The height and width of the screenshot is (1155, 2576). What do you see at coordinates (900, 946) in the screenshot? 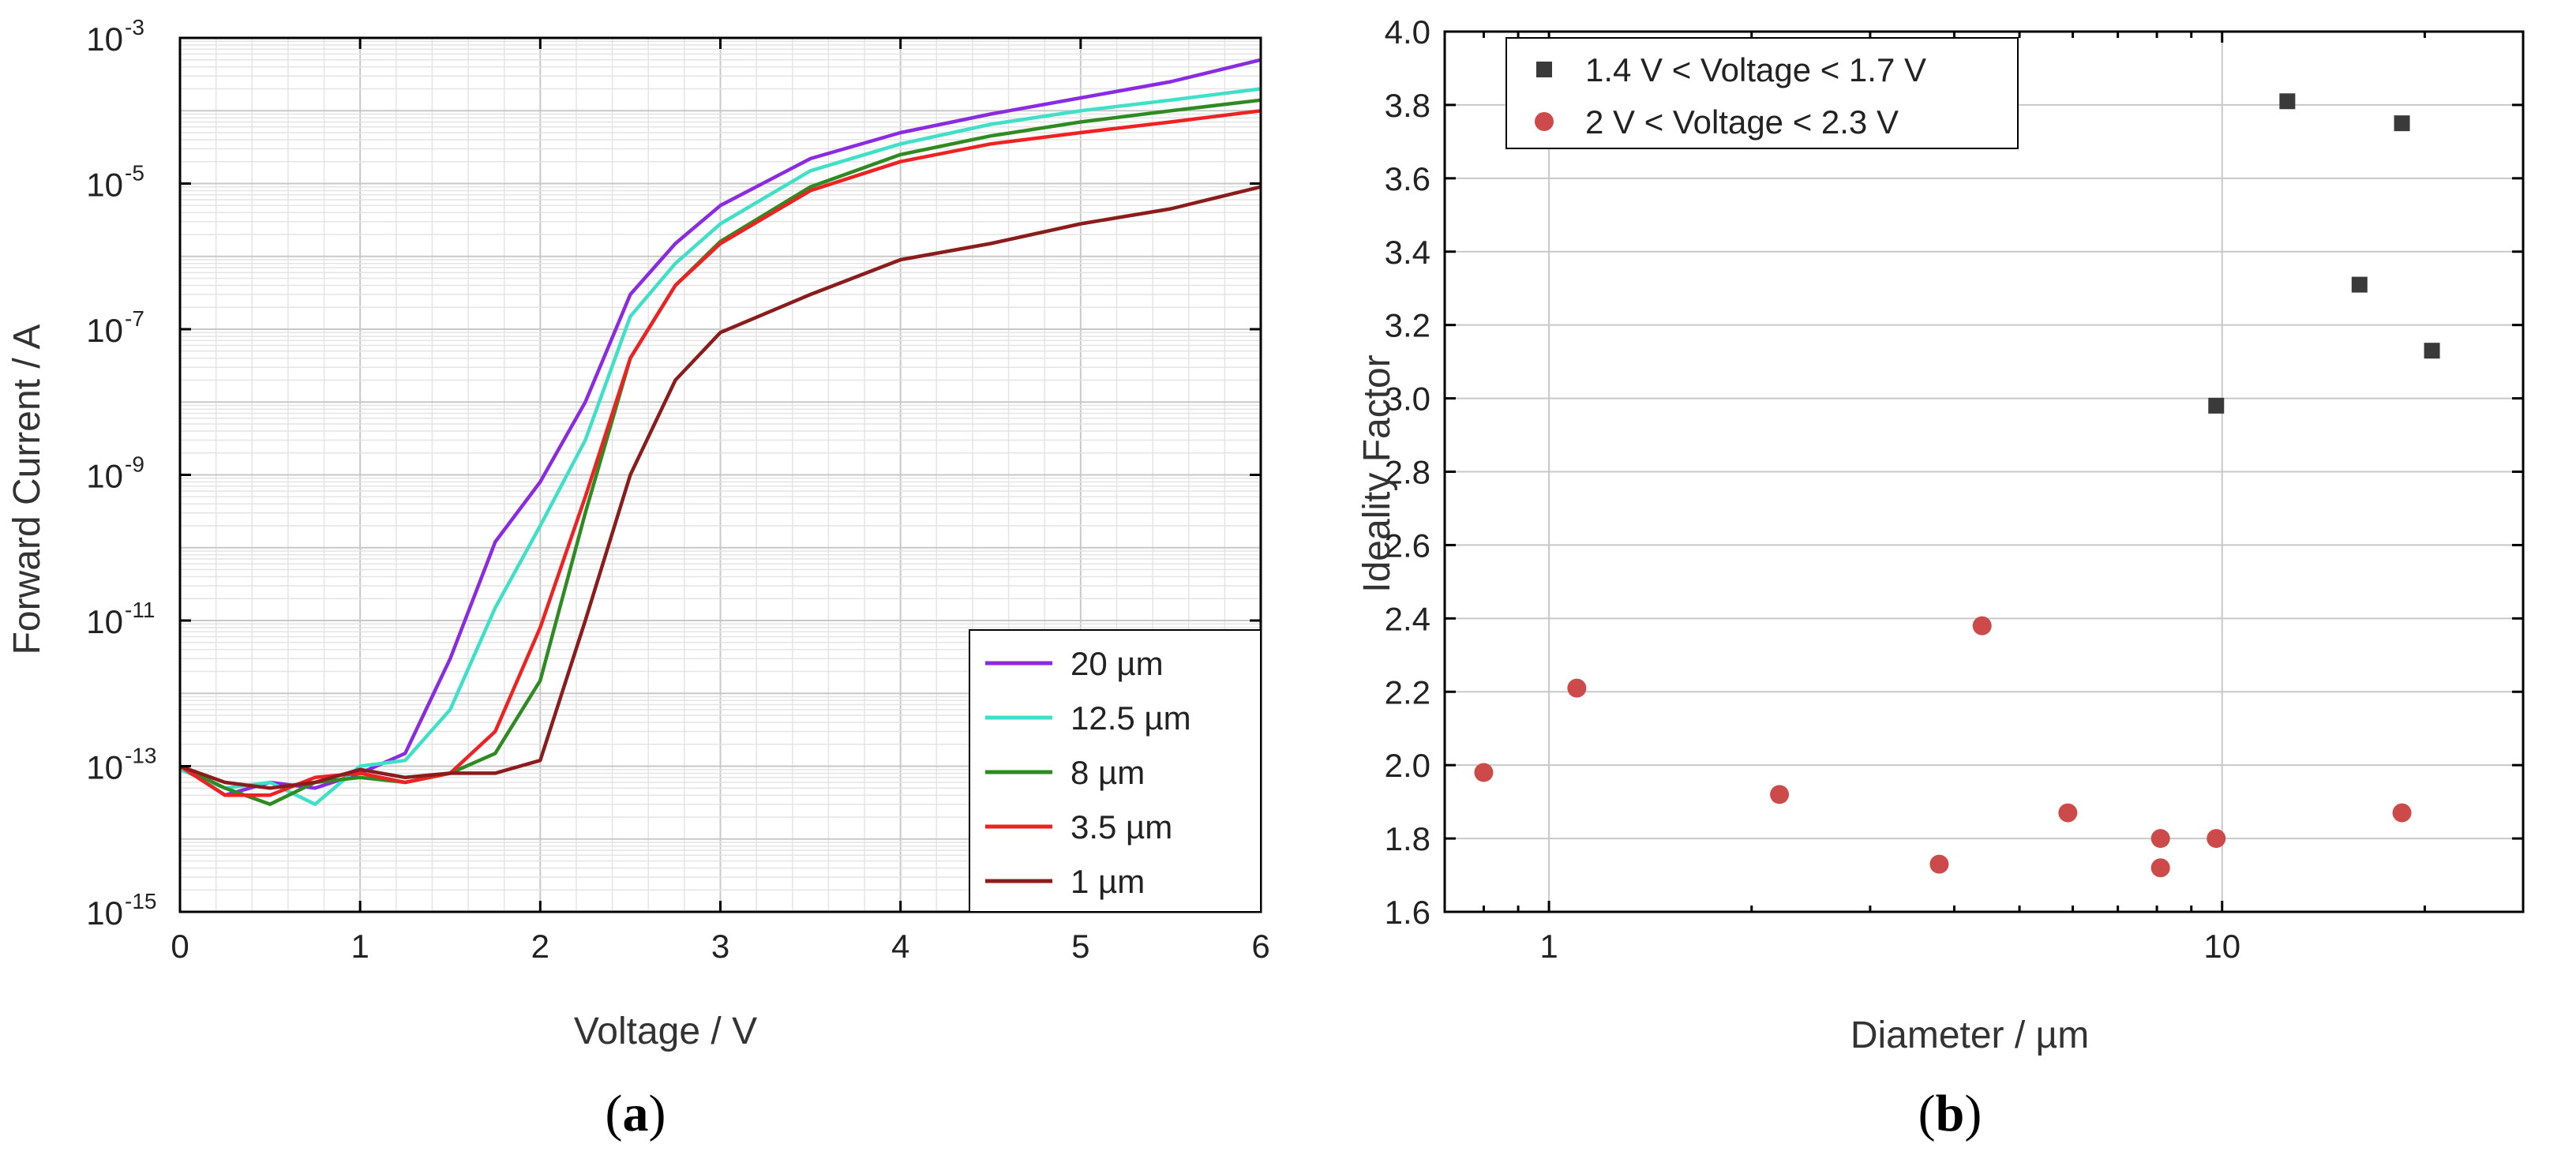
I see `x-tick-label: 4` at bounding box center [900, 946].